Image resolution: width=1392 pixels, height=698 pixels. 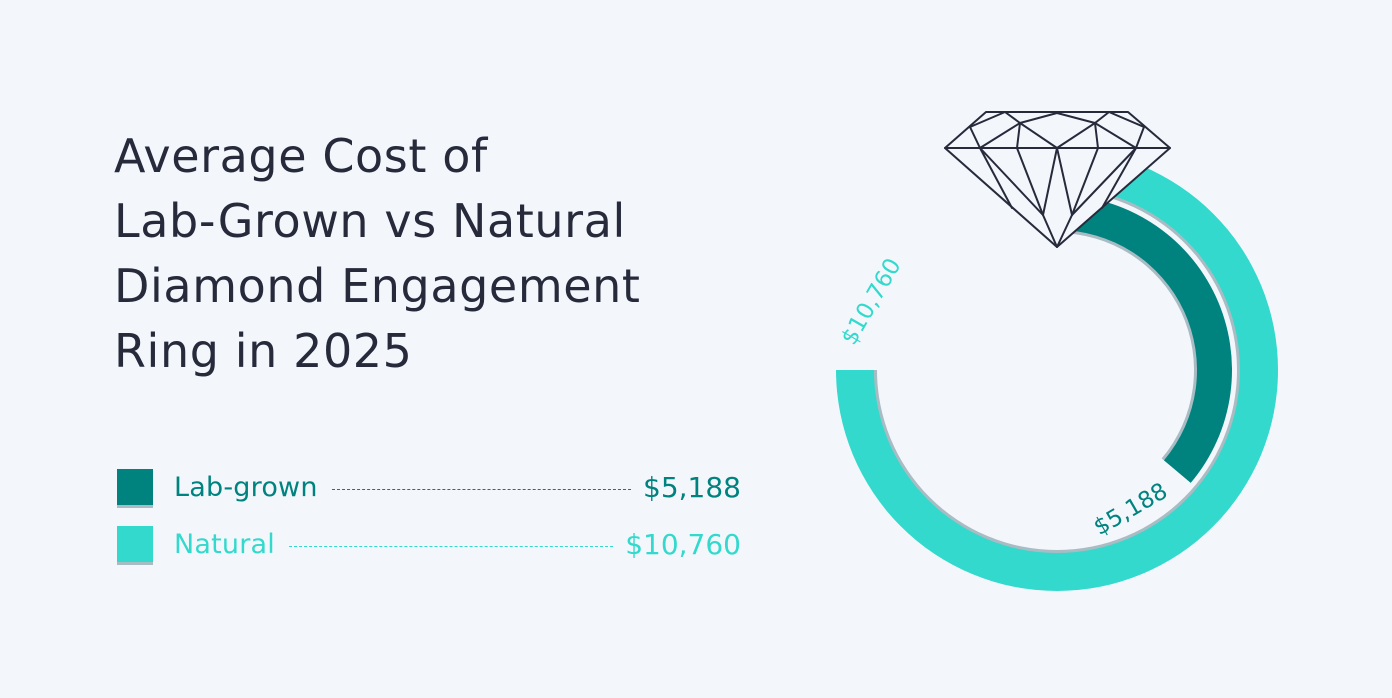 I want to click on legend: Lab-grown $5,188 Natural $10,760, so click(x=429, y=526).